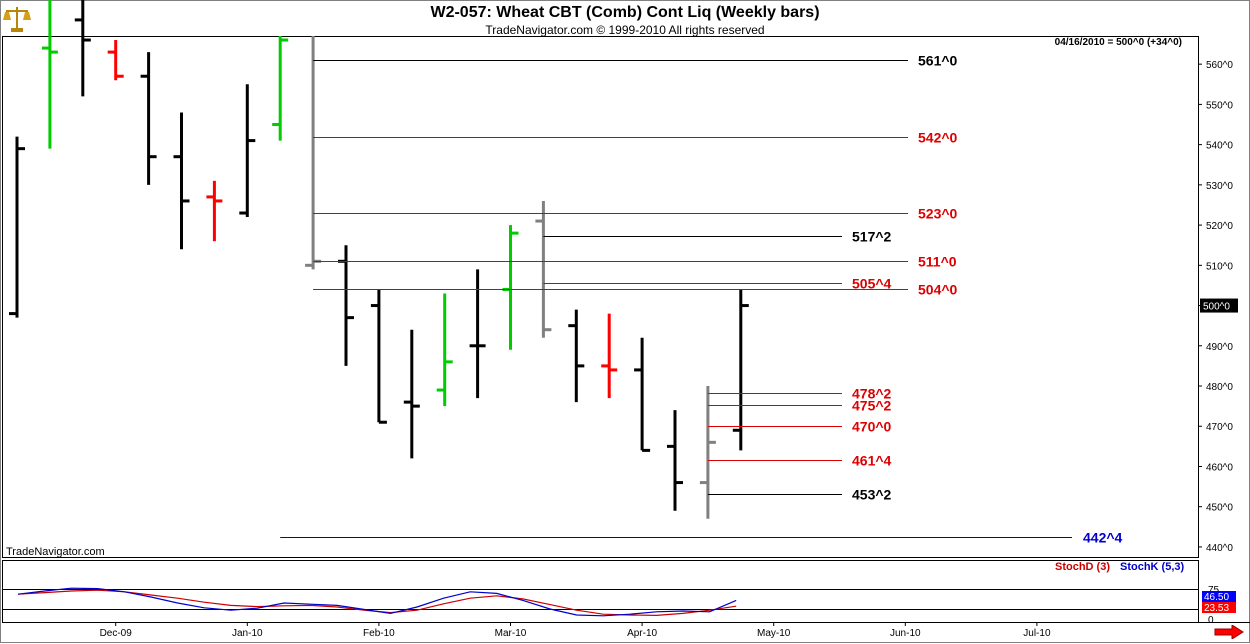 This screenshot has height=644, width=1250. I want to click on watermark: TradeNavigator.com, so click(55, 552).